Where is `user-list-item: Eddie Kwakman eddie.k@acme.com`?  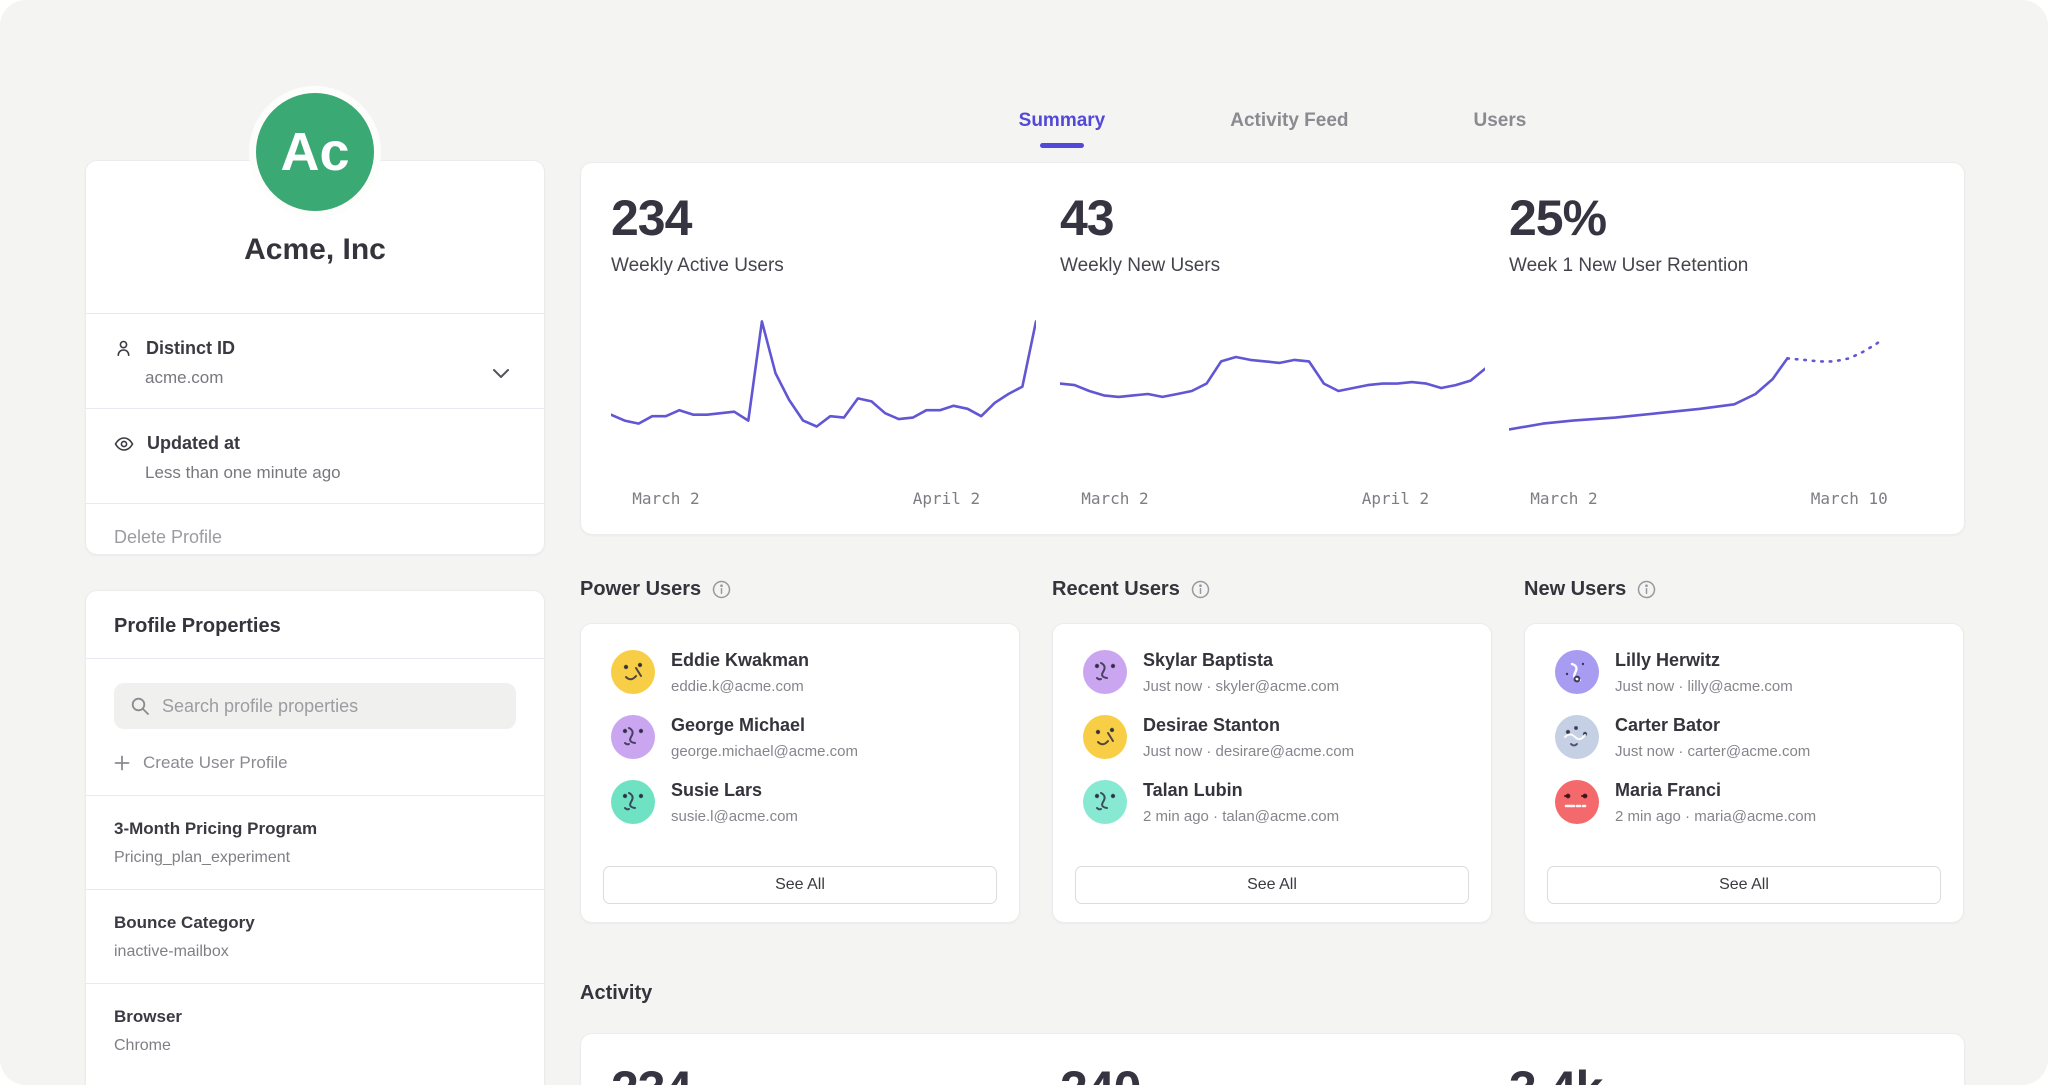
user-list-item: Eddie Kwakman eddie.k@acme.com is located at coordinates (800, 672).